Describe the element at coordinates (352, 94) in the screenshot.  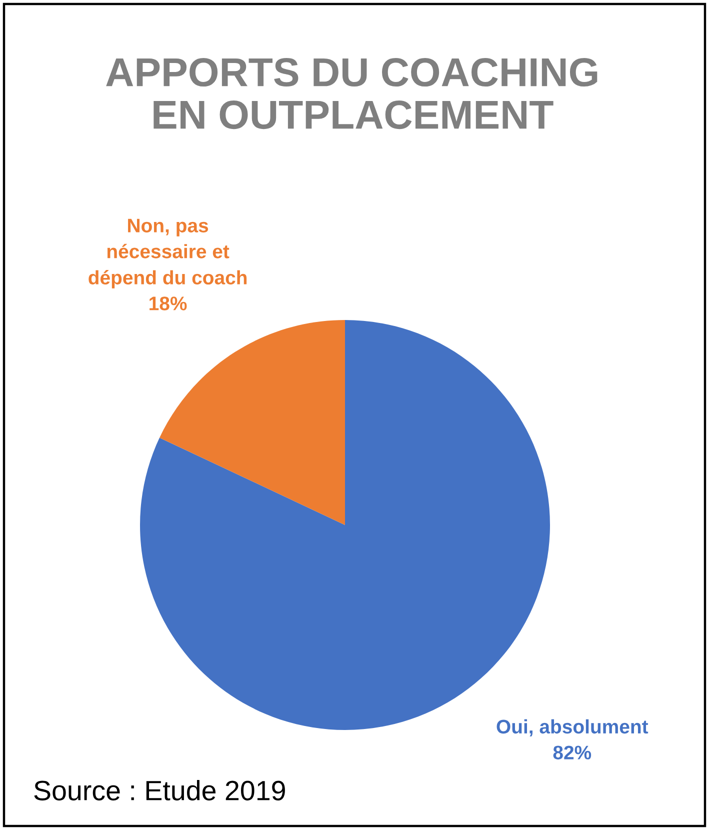
I see `chart-title: APPORTS DU COACHING EN OUTPLACEMENT` at that location.